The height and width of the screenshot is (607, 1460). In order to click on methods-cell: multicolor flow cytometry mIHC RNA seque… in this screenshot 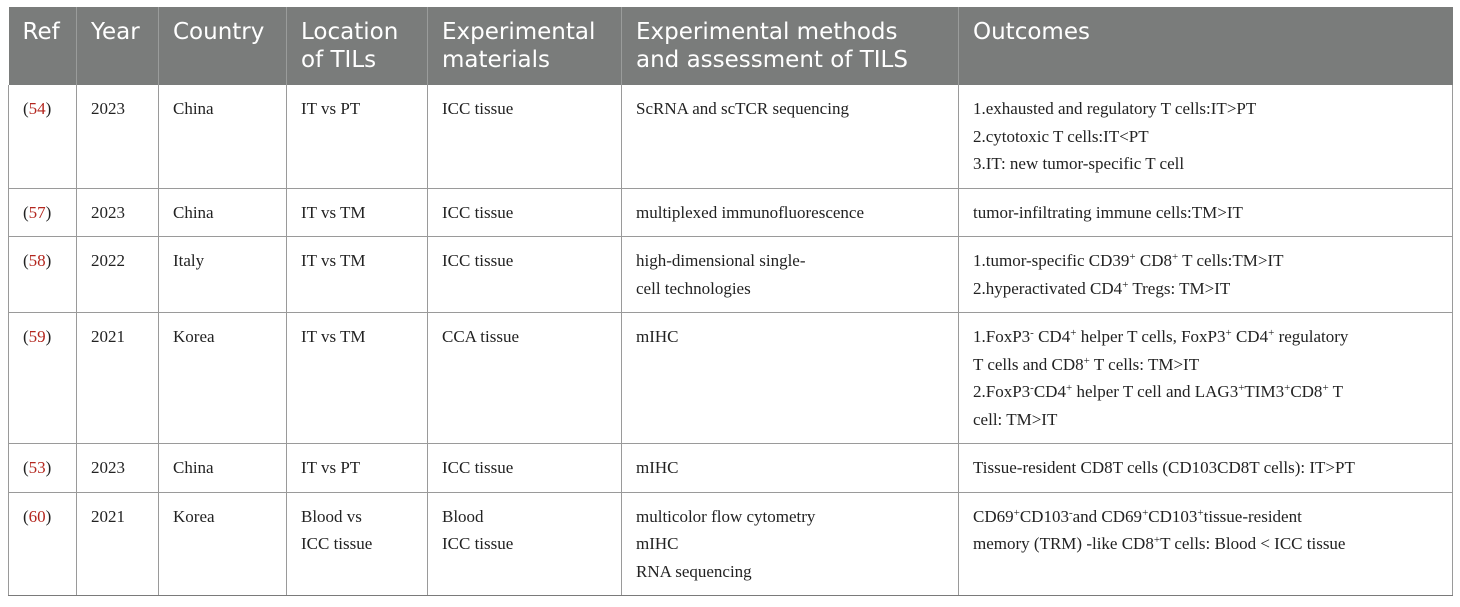, I will do `click(790, 544)`.